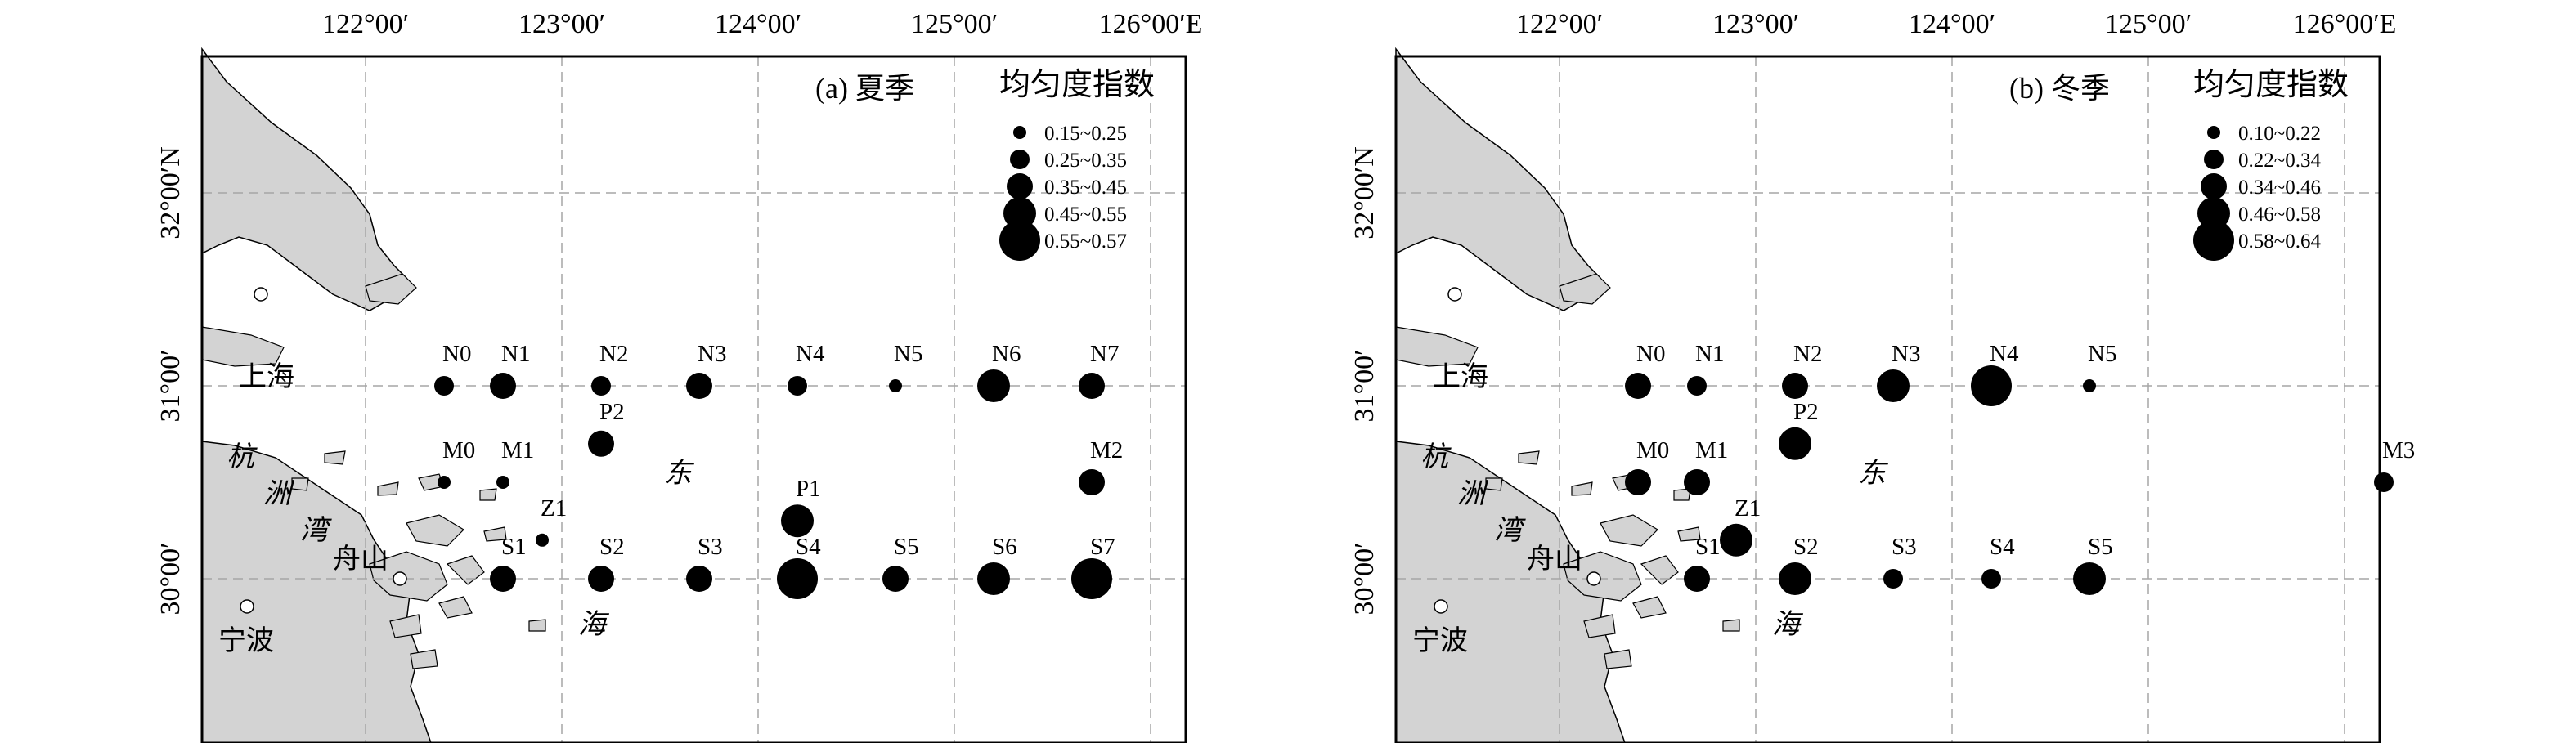 This screenshot has width=2576, height=743. What do you see at coordinates (1085, 242) in the screenshot?
I see `legend-label: 0.55~0.57` at bounding box center [1085, 242].